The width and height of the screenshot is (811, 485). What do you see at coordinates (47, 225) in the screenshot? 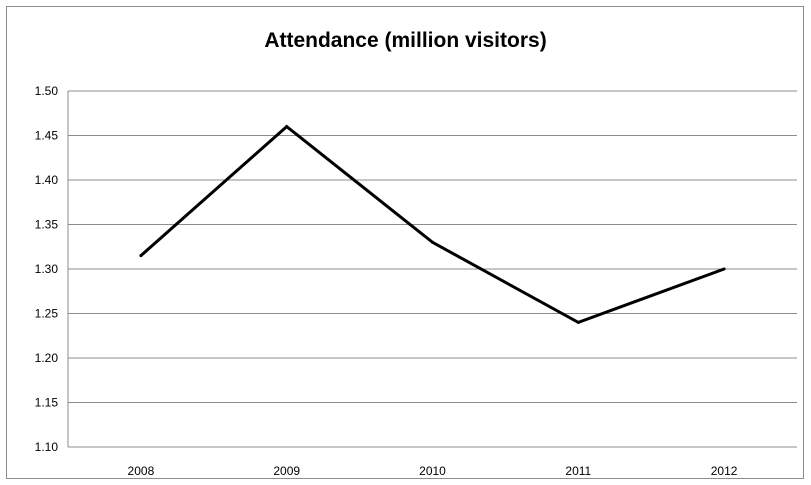
I see `y-tick-label: 1.35` at bounding box center [47, 225].